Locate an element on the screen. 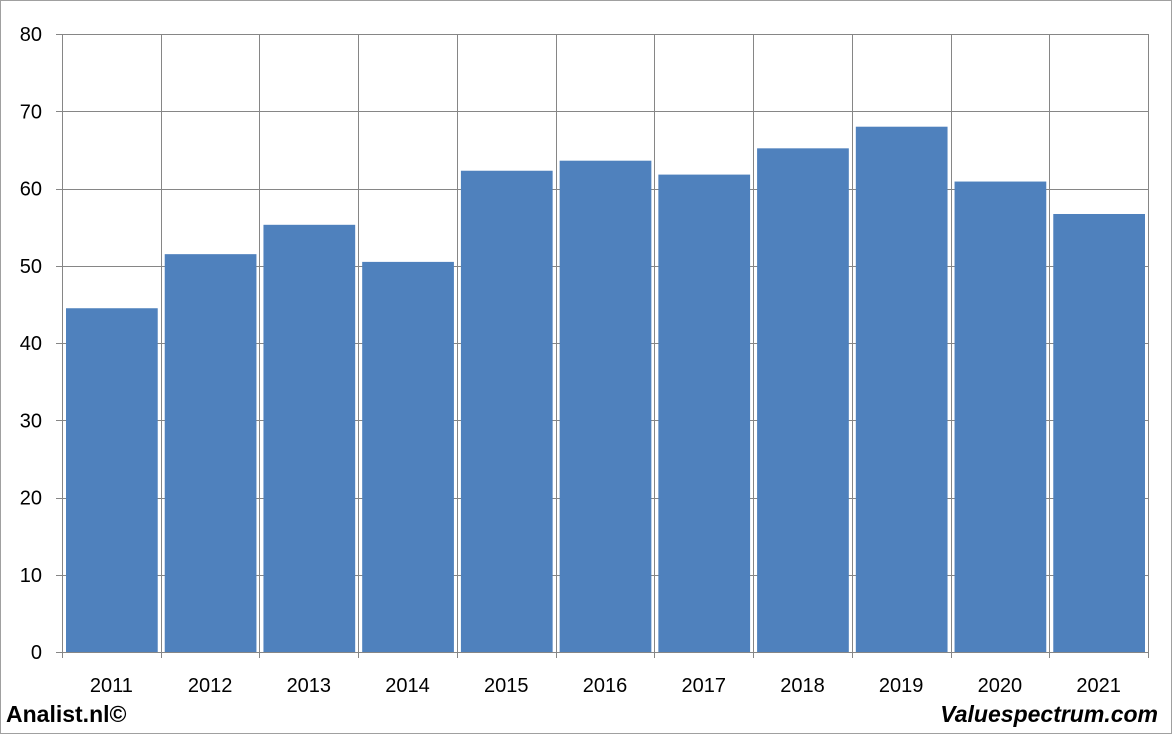 This screenshot has width=1172, height=734. bar-2015 is located at coordinates (506, 411).